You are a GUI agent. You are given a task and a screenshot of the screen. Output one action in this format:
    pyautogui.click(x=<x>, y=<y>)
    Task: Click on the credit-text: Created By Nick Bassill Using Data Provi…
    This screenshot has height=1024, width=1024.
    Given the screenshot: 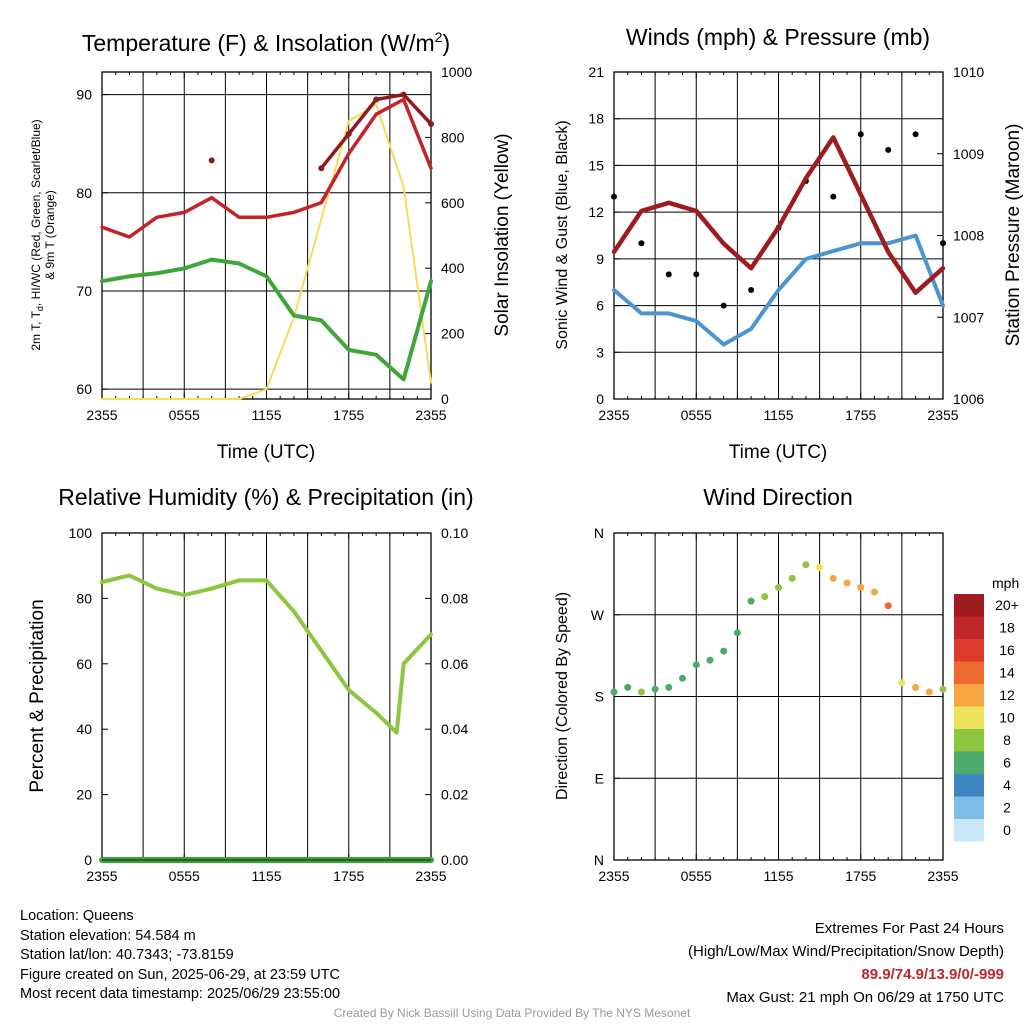 What is the action you would take?
    pyautogui.click(x=512, y=1013)
    